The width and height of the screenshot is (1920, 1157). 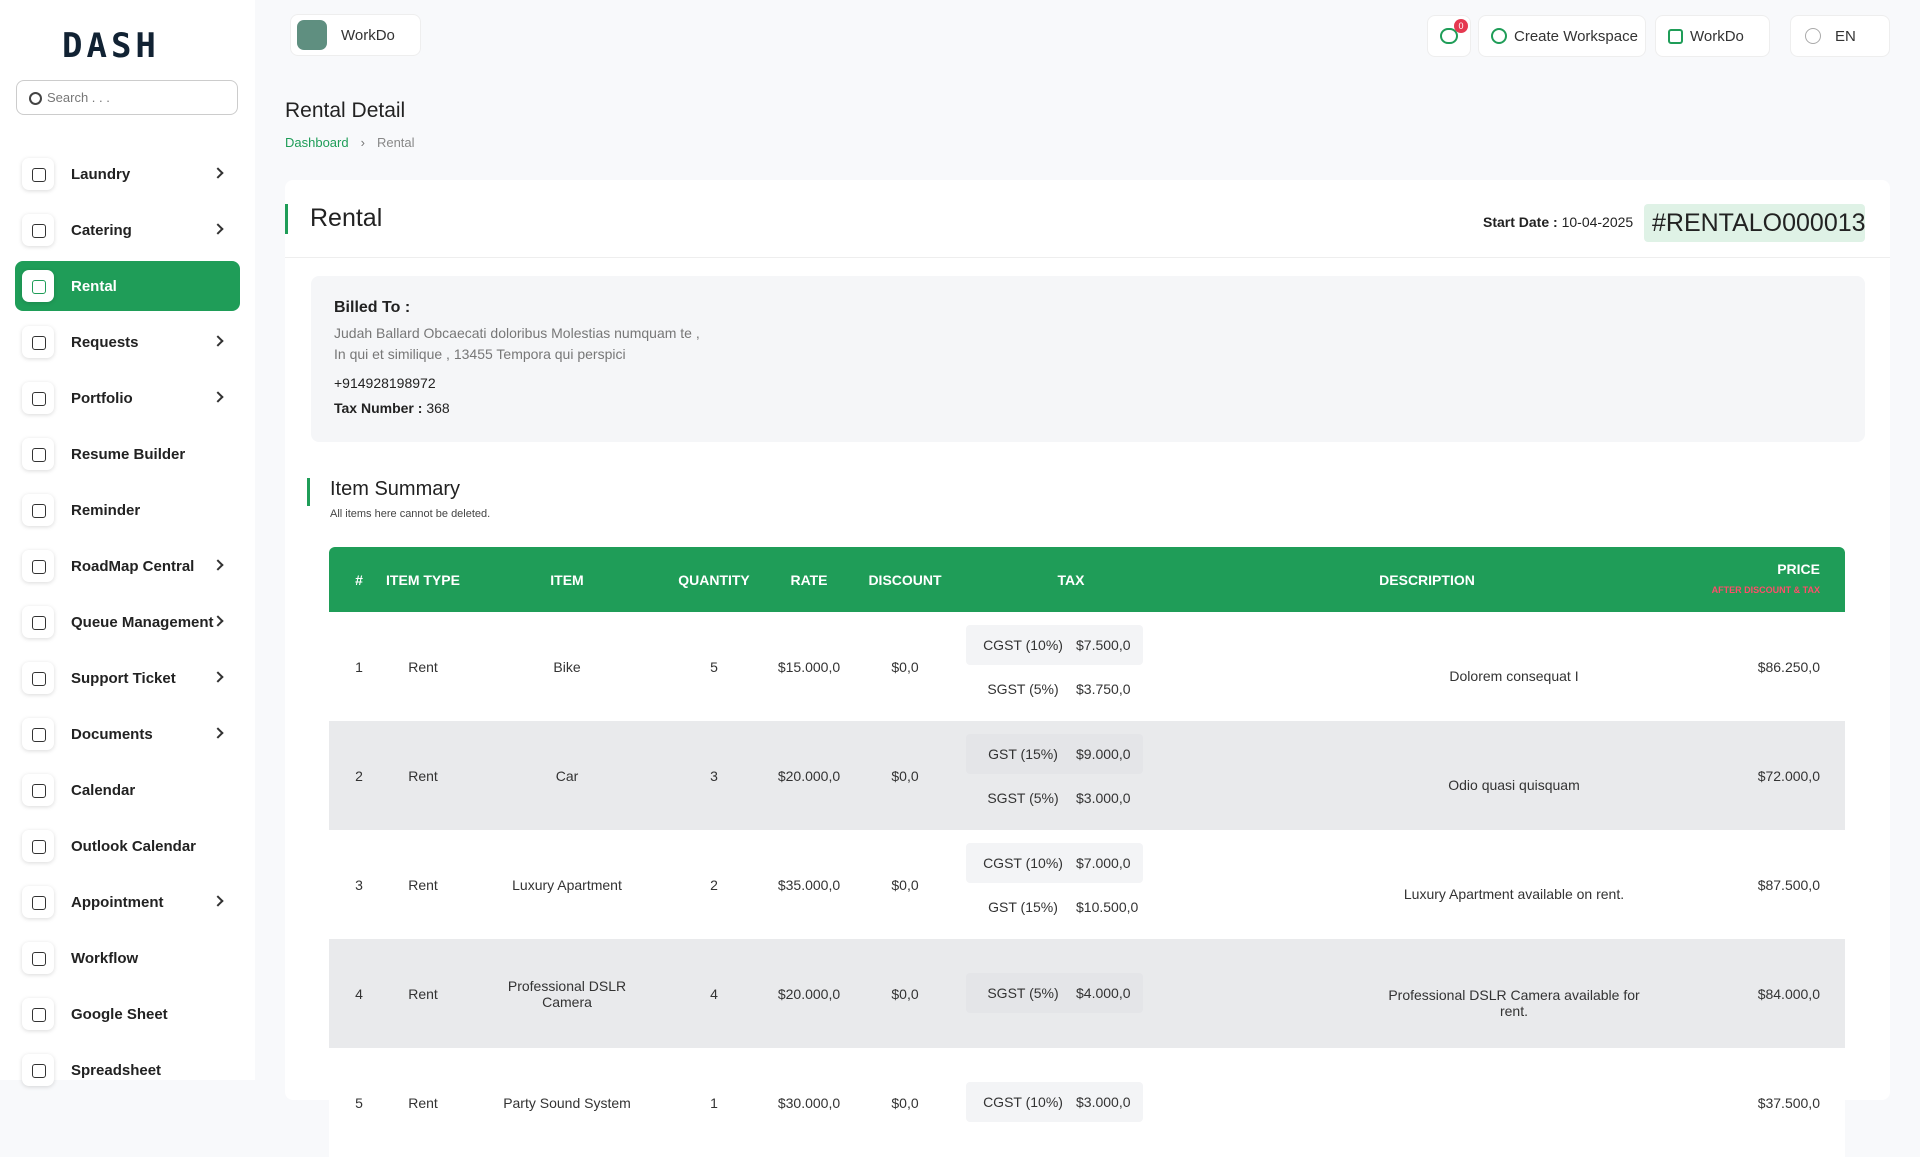 I want to click on grid-icon, so click(x=1675, y=36).